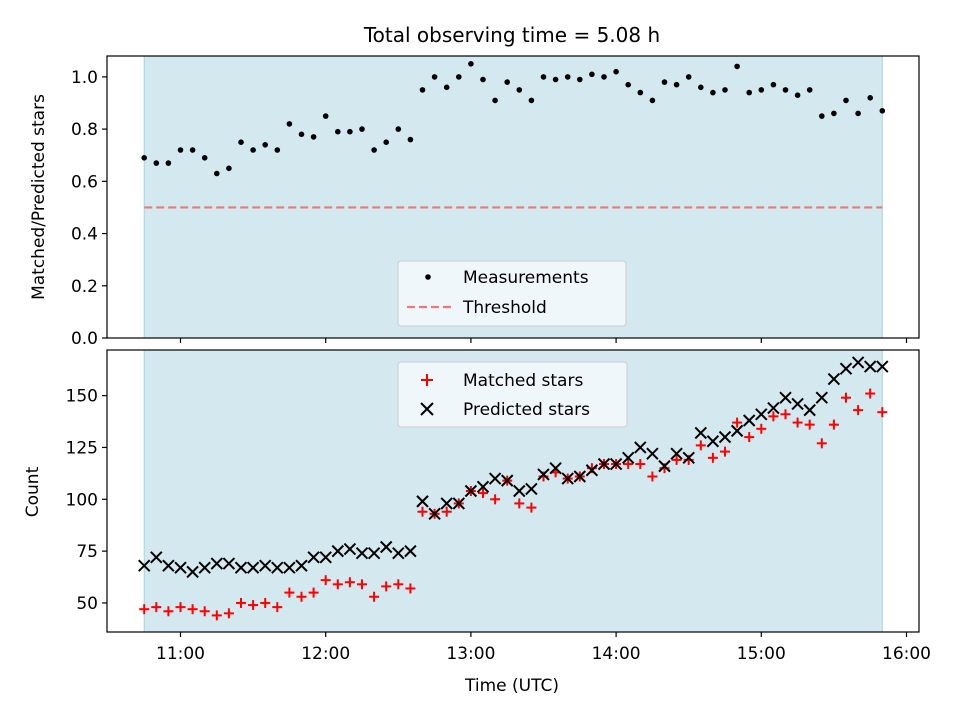 Image resolution: width=960 pixels, height=720 pixels. What do you see at coordinates (325, 654) in the screenshot?
I see `x-tick-label: 12:00` at bounding box center [325, 654].